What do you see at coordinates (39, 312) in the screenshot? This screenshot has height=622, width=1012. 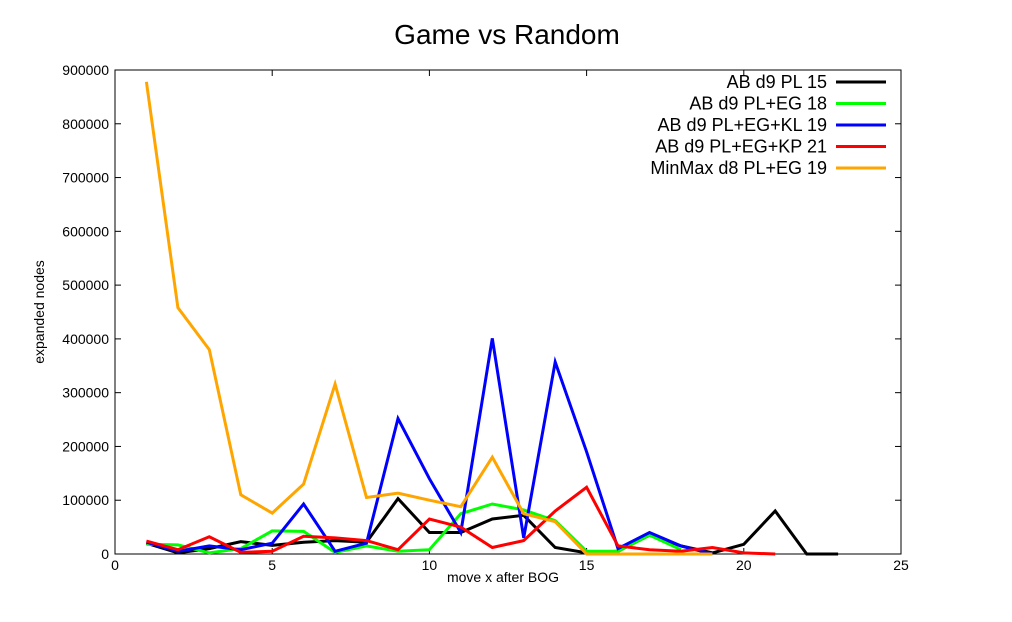 I see `y-axis-label: expanded nodes` at bounding box center [39, 312].